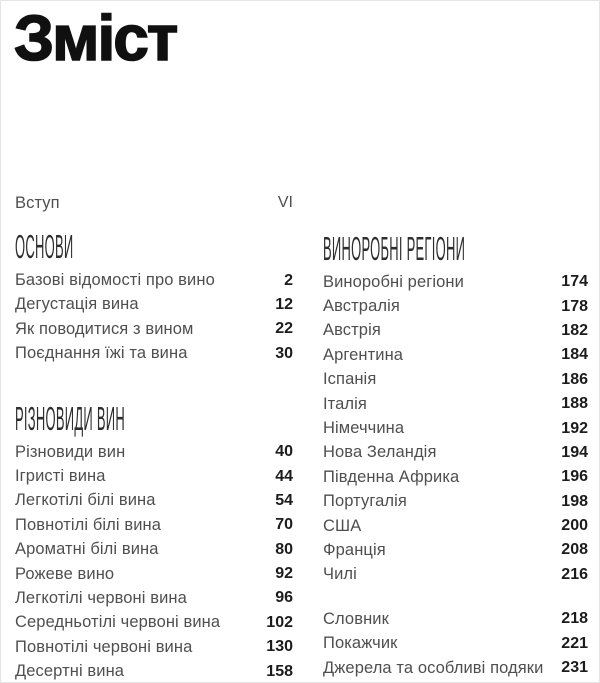 This screenshot has width=600, height=683. Describe the element at coordinates (279, 622) in the screenshot. I see `toc-entry-page: 102` at that location.